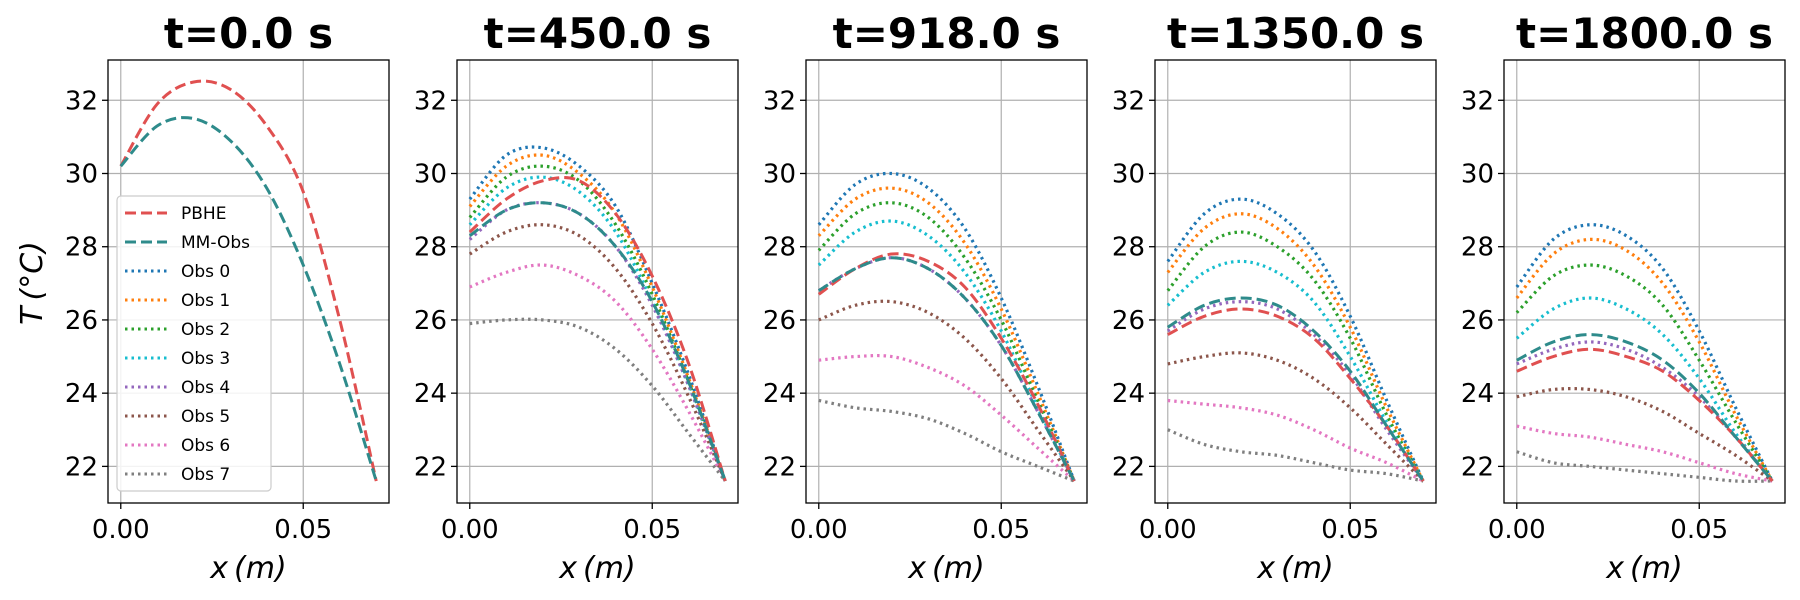 The width and height of the screenshot is (1800, 600). I want to click on legend-label: Obs 0, so click(205, 272).